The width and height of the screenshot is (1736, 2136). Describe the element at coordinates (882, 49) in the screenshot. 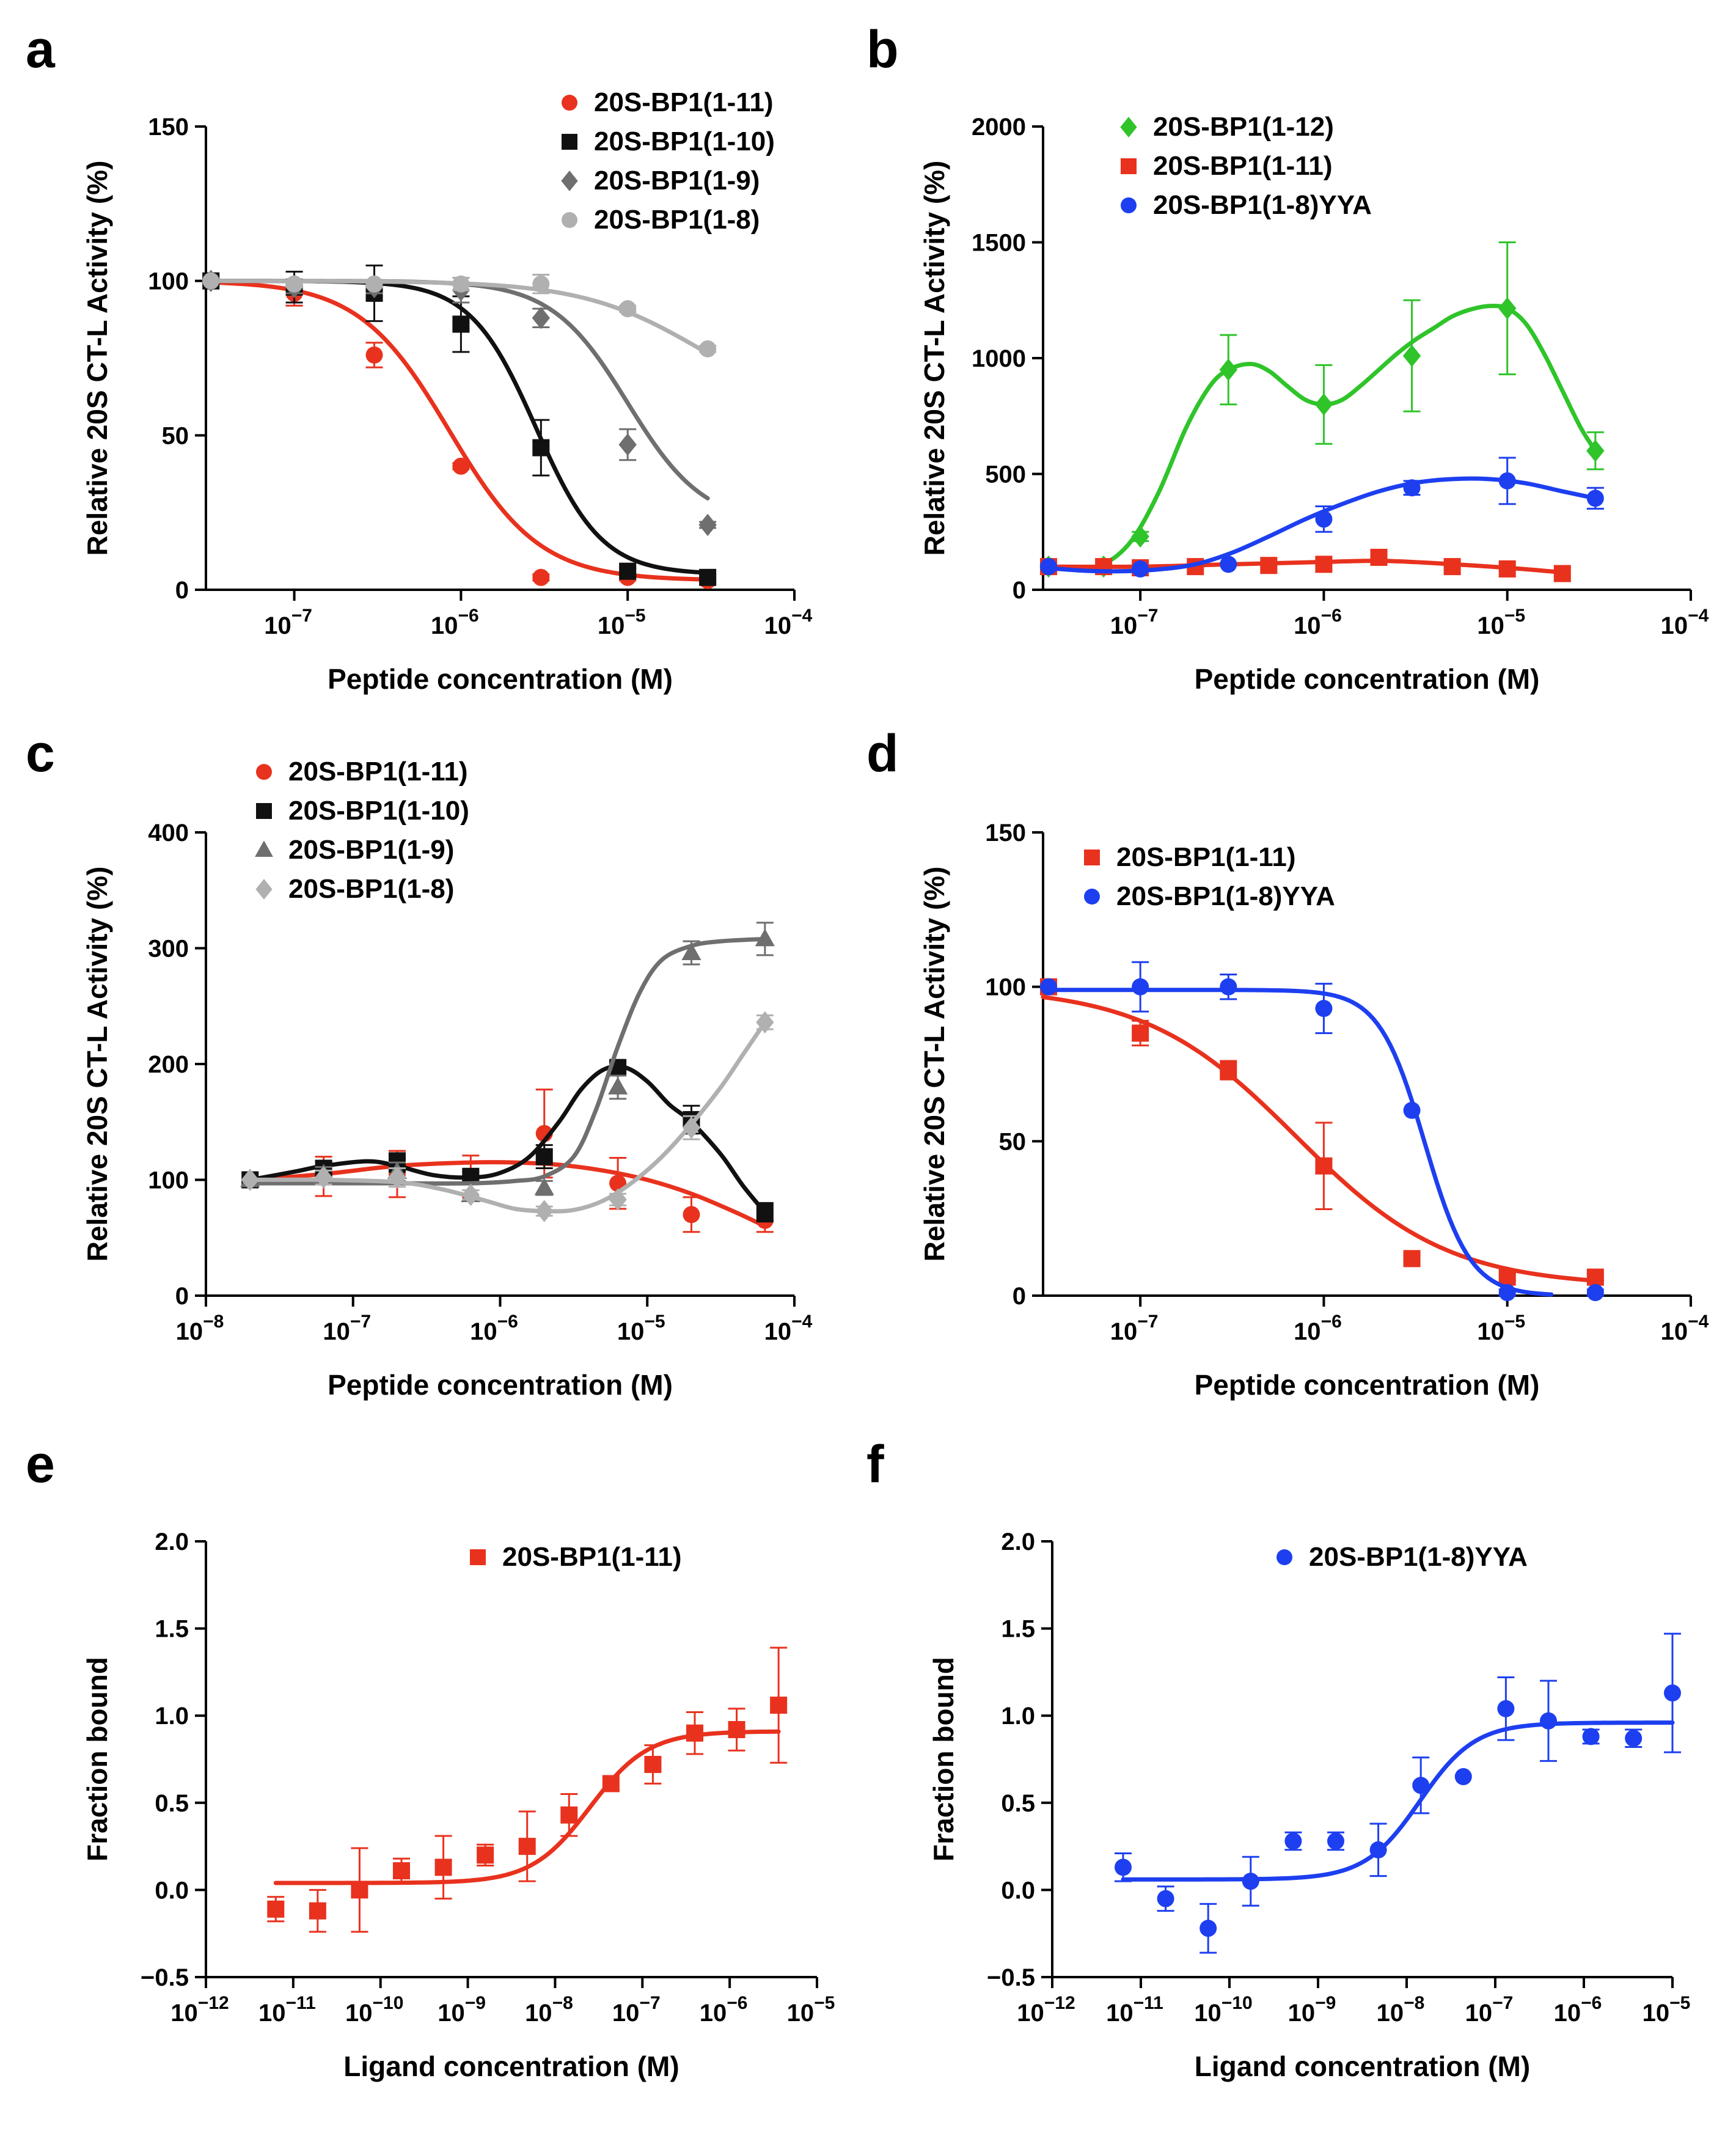

I see `panel-letter: b` at that location.